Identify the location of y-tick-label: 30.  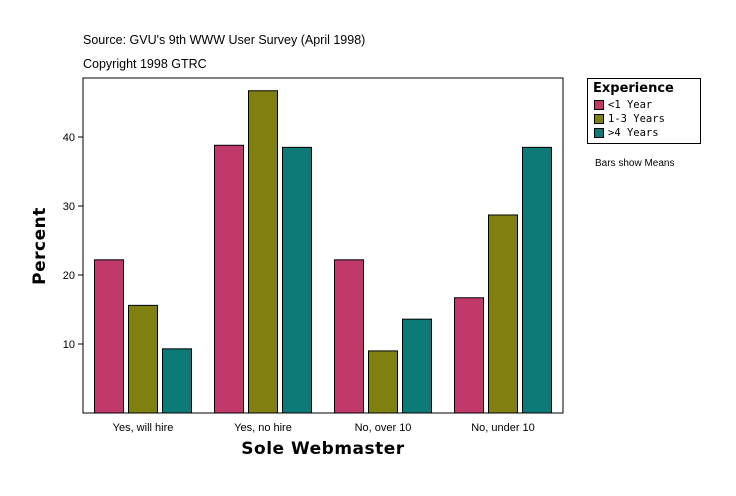
(69, 207).